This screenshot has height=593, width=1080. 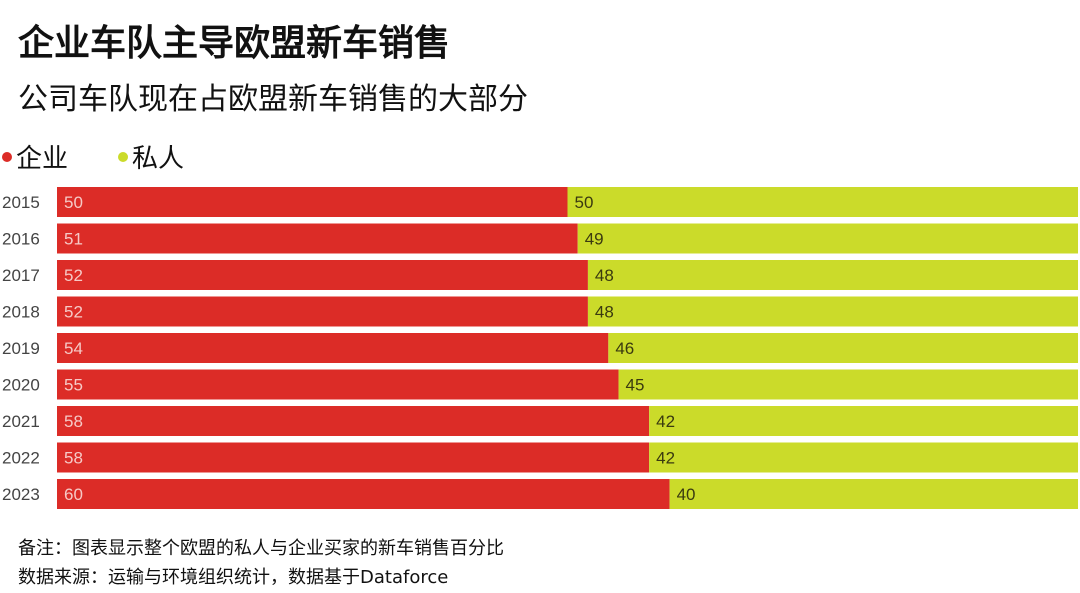 What do you see at coordinates (42, 159) in the screenshot?
I see `legend-label: 企业` at bounding box center [42, 159].